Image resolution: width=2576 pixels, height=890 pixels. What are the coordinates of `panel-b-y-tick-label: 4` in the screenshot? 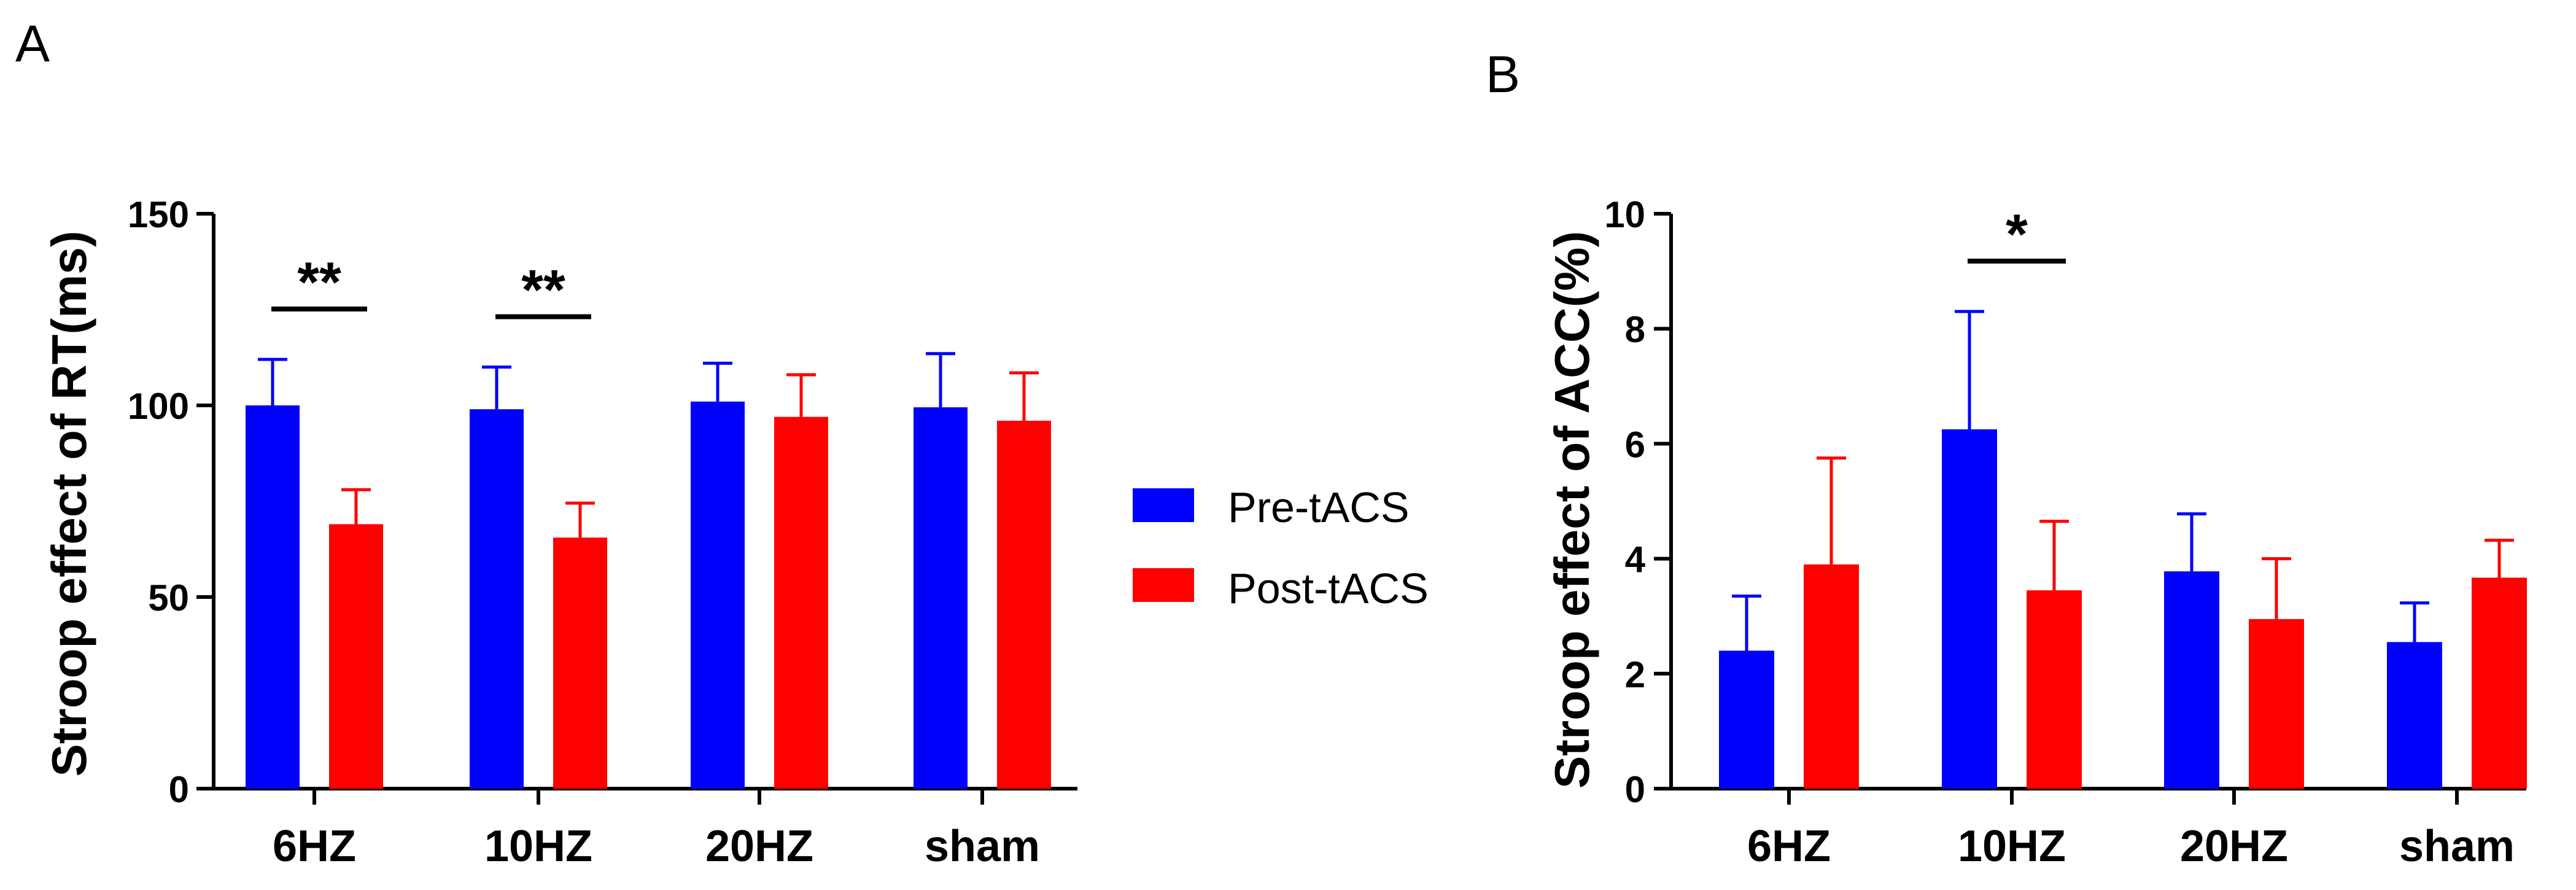 It's located at (1635, 559).